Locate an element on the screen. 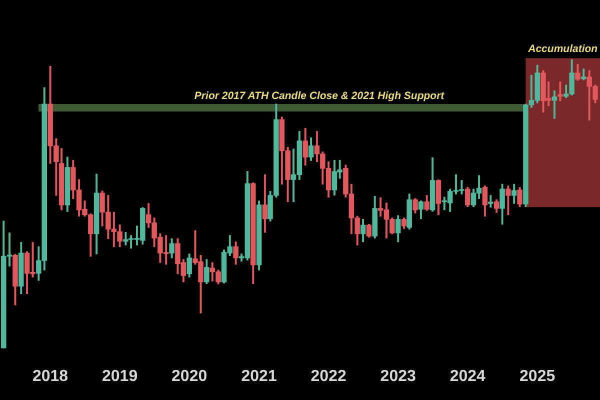  band-label: Prior 2017 ATH Candle Close & 2021 High Support is located at coordinates (319, 96).